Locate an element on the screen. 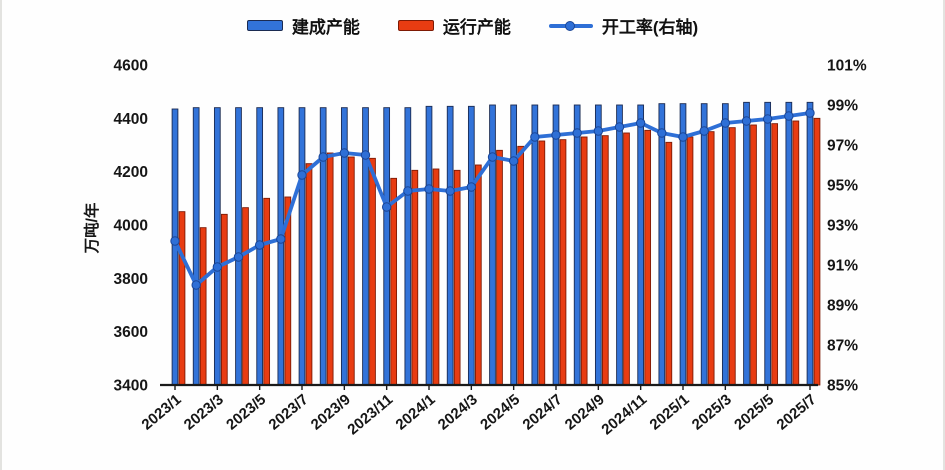  x-axis-tick-label: 2024/5 is located at coordinates (500, 412).